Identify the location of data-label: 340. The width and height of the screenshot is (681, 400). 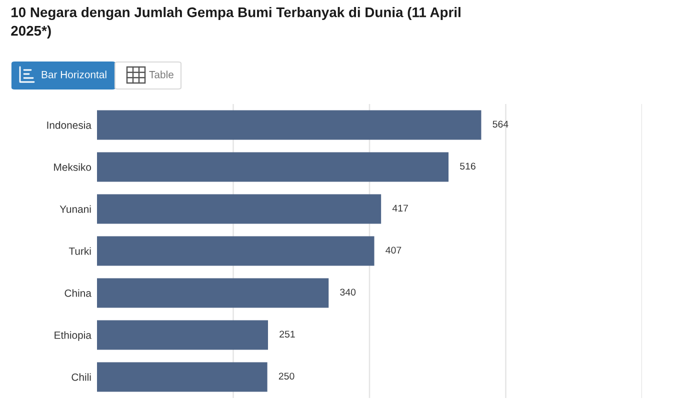
(348, 292).